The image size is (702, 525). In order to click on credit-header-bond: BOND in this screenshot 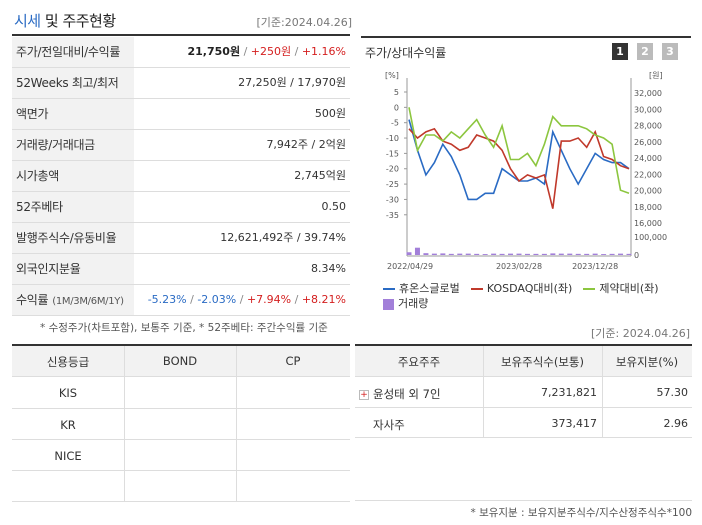, I will do `click(180, 361)`.